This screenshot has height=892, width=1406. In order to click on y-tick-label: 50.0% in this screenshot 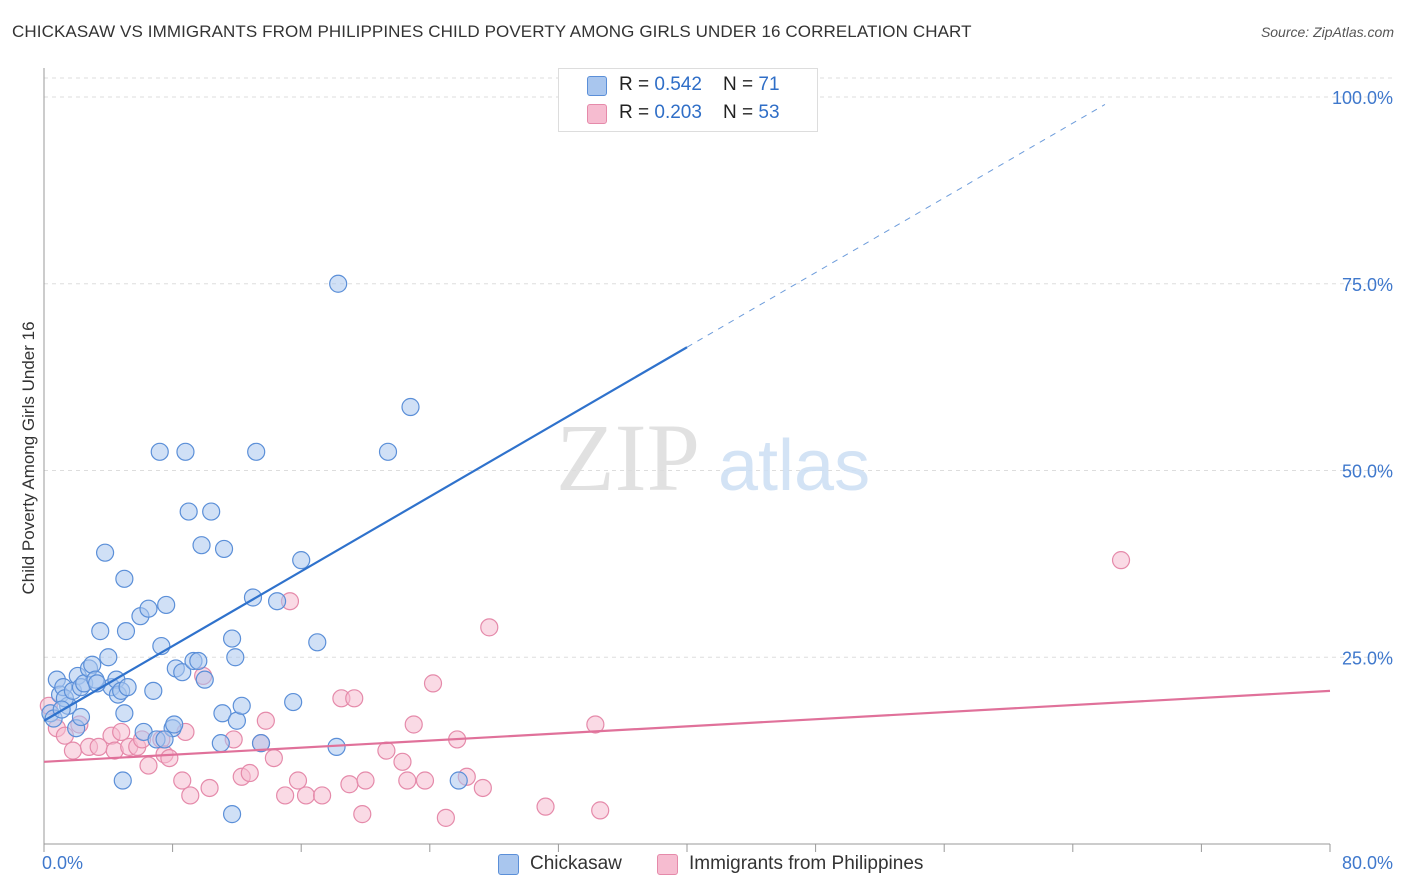, I will do `click(1367, 472)`.